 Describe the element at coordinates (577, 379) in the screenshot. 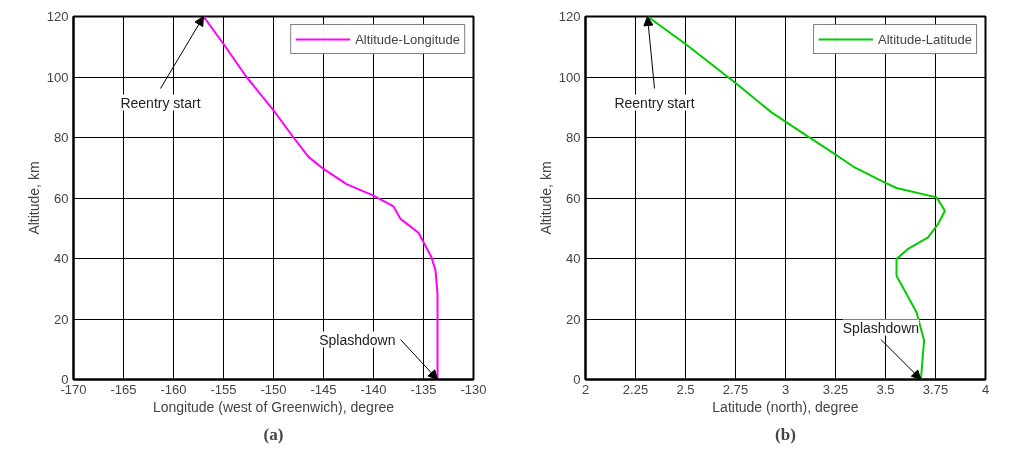

I see `y-tick-label: 0` at that location.